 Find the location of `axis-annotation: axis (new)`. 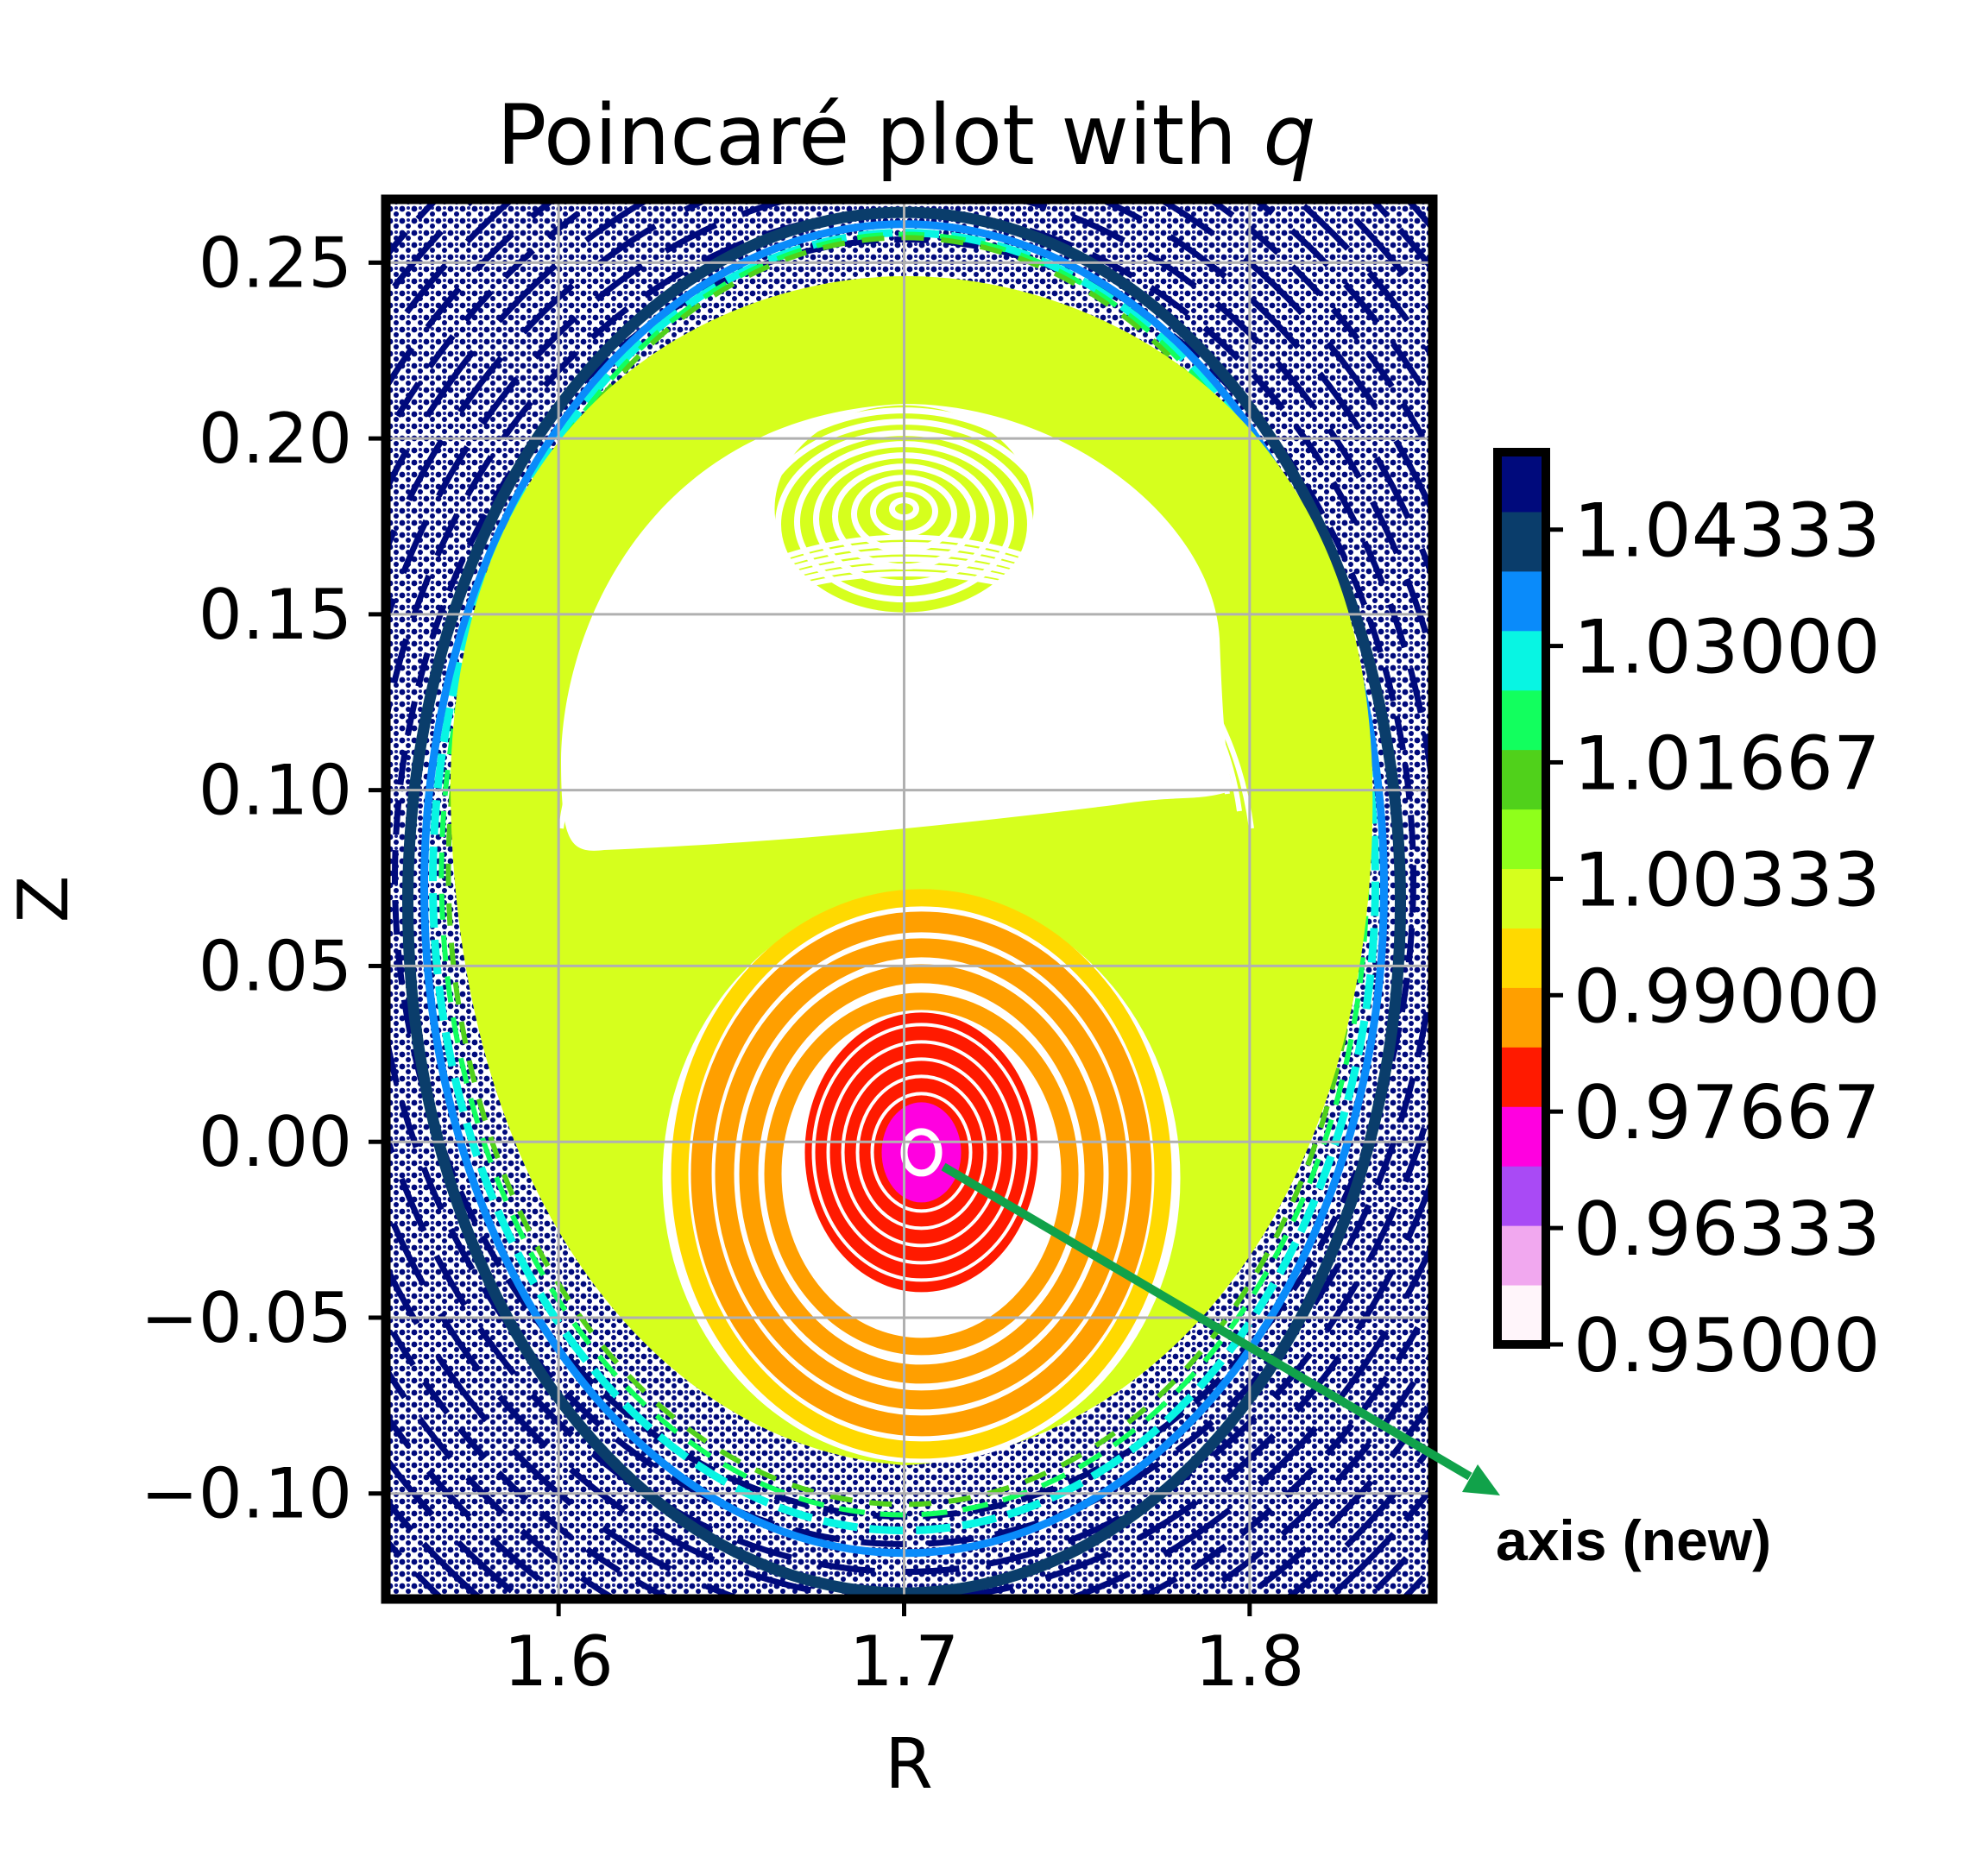

axis-annotation: axis (new) is located at coordinates (1356, 1367).